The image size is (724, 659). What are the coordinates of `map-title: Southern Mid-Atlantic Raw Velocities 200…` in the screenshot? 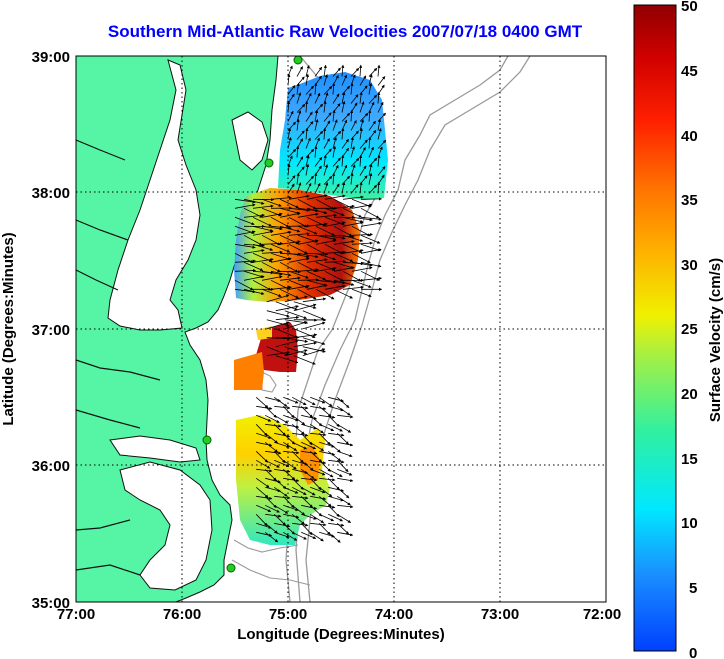 It's located at (345, 31).